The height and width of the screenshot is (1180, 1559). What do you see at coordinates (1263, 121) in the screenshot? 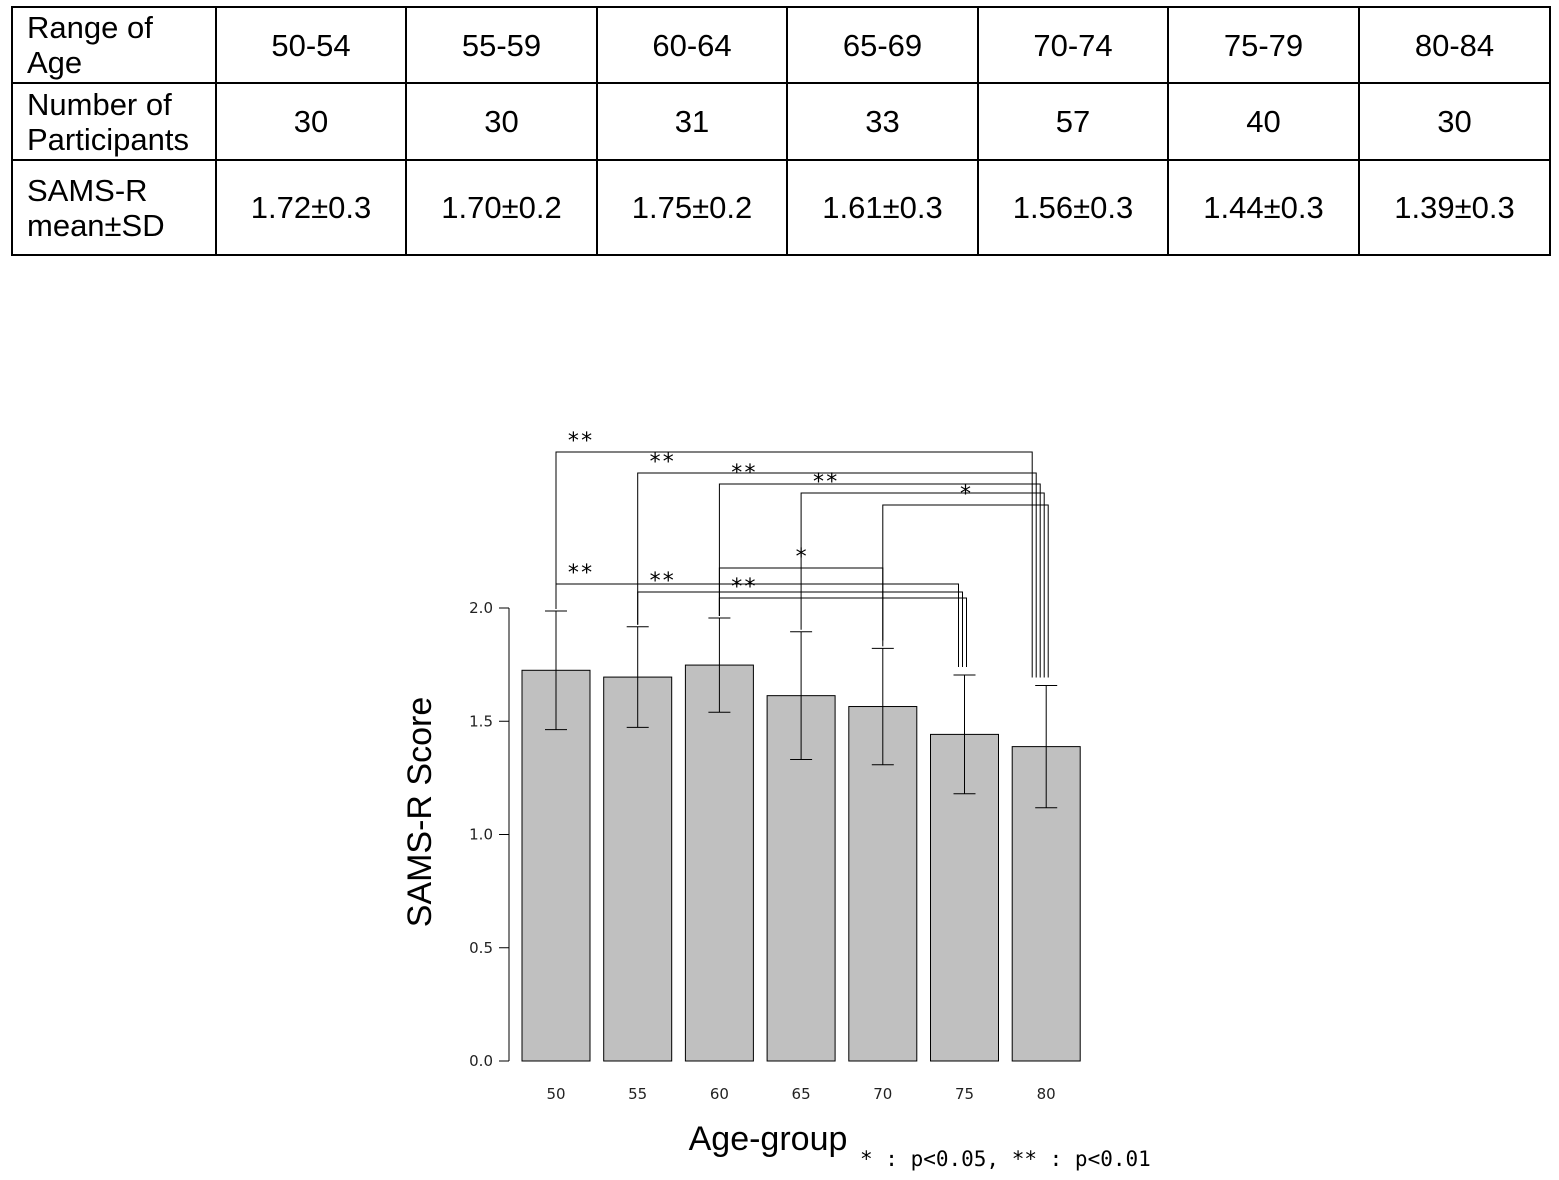
I see `participants-cell: 40` at bounding box center [1263, 121].